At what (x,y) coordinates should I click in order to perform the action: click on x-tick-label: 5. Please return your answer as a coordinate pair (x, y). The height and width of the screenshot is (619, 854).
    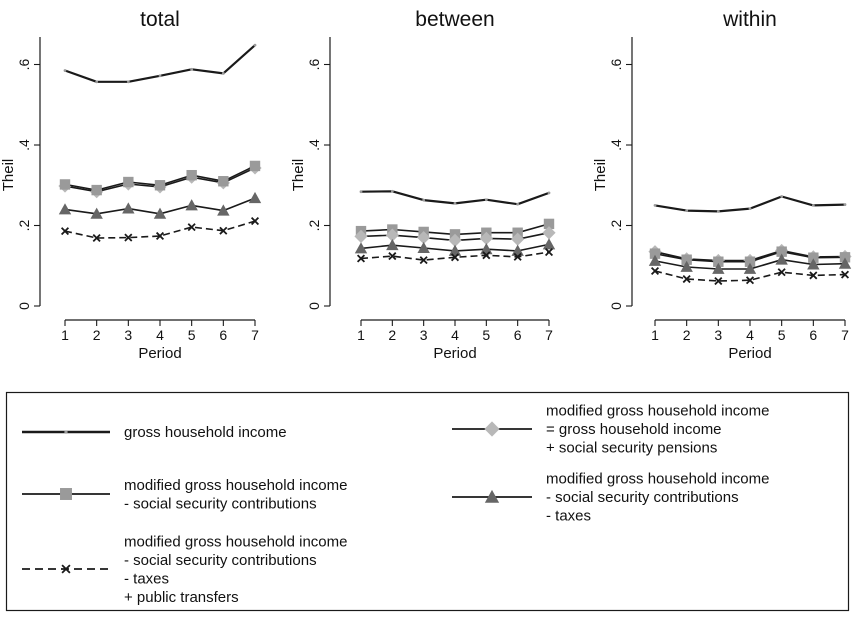
    Looking at the image, I should click on (192, 335).